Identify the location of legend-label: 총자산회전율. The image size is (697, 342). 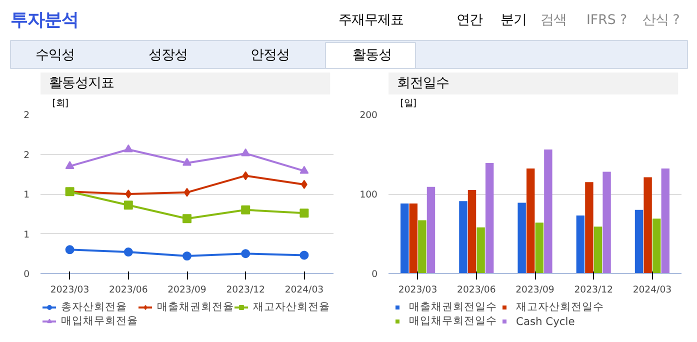
(94, 307).